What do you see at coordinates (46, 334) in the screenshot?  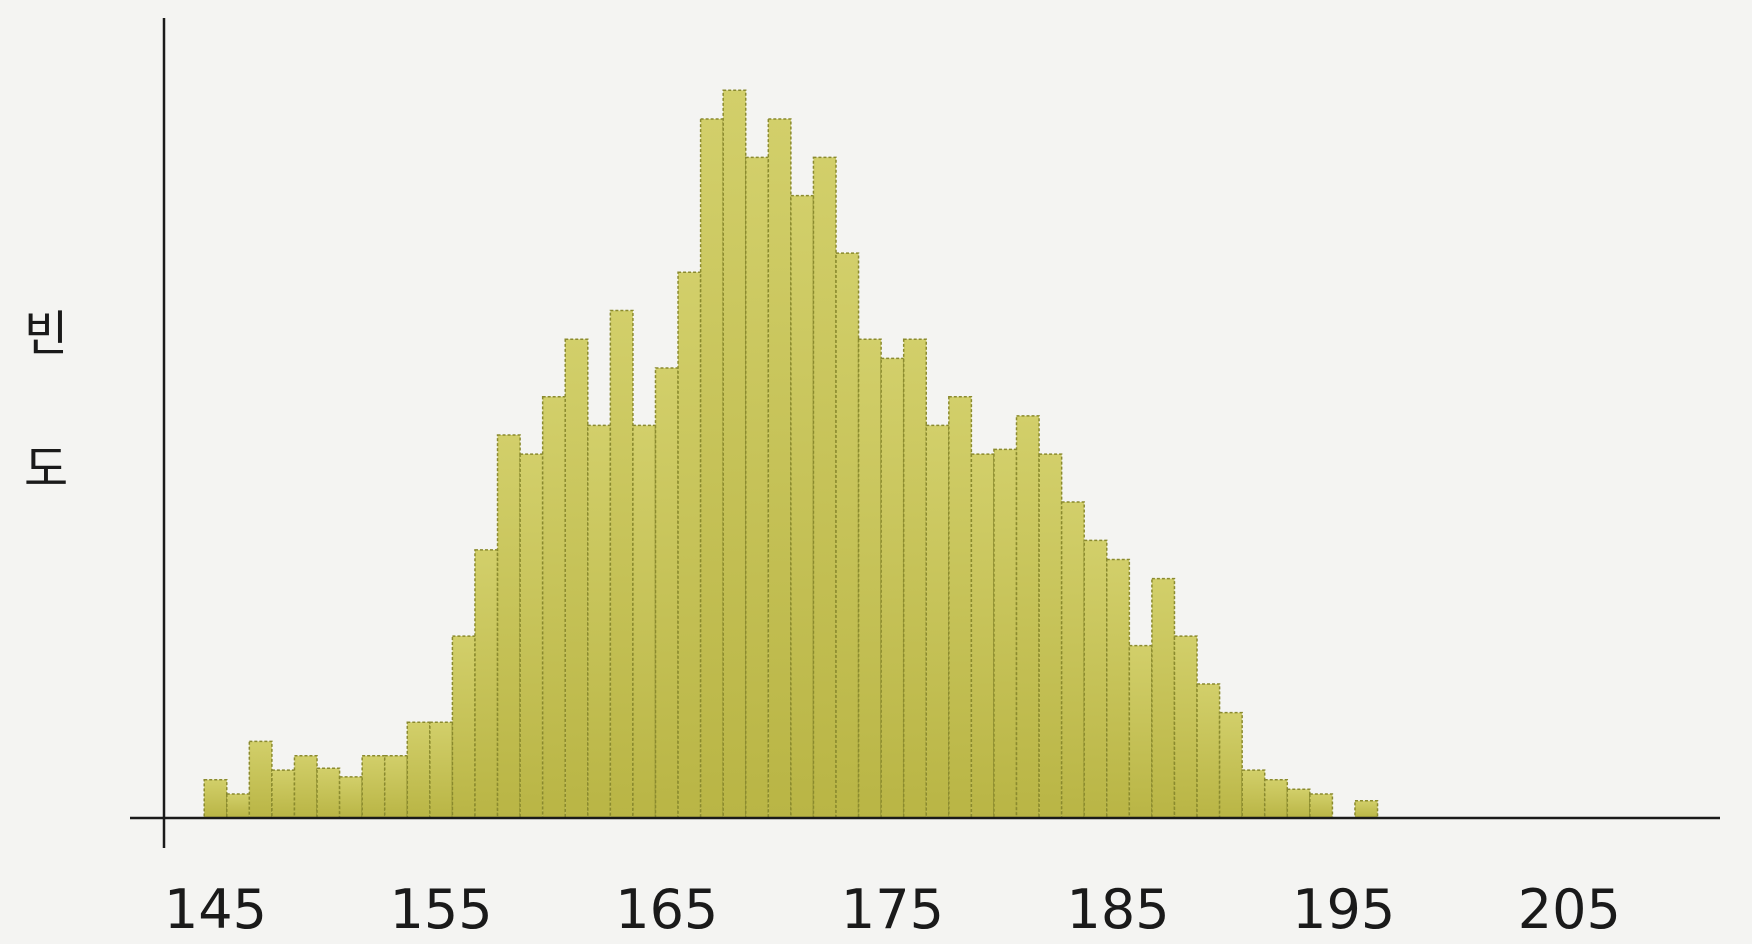 I see `y-axis-label-char-1: 빈` at bounding box center [46, 334].